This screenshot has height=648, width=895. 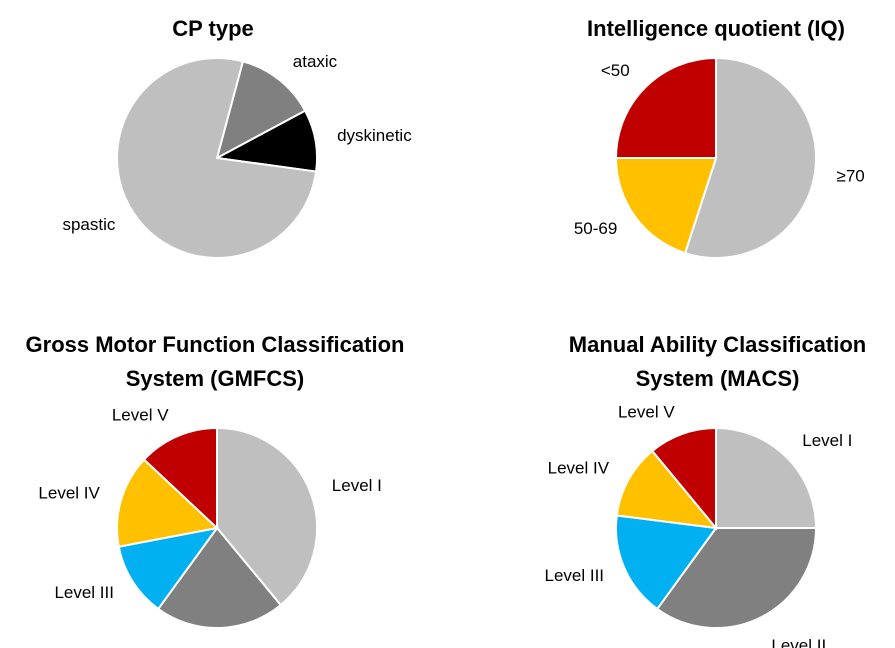 What do you see at coordinates (315, 61) in the screenshot?
I see `slice-label: ataxic` at bounding box center [315, 61].